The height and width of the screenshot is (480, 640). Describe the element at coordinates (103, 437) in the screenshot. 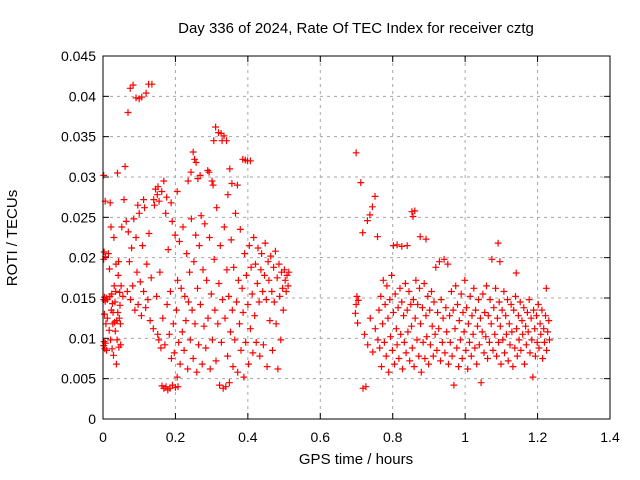

I see `x-tick-label: 0` at that location.